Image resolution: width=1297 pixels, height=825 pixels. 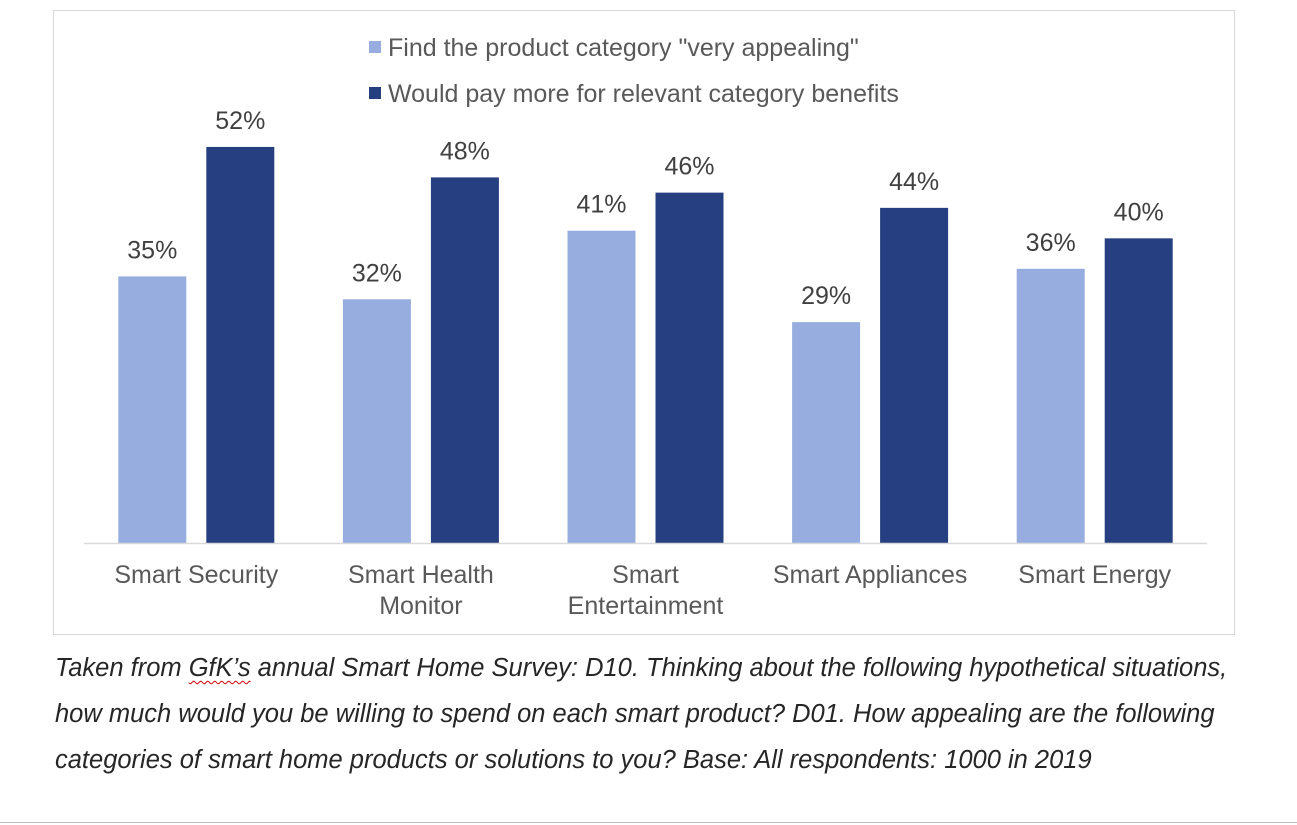 I want to click on bar-series1-cat3, so click(x=601, y=386).